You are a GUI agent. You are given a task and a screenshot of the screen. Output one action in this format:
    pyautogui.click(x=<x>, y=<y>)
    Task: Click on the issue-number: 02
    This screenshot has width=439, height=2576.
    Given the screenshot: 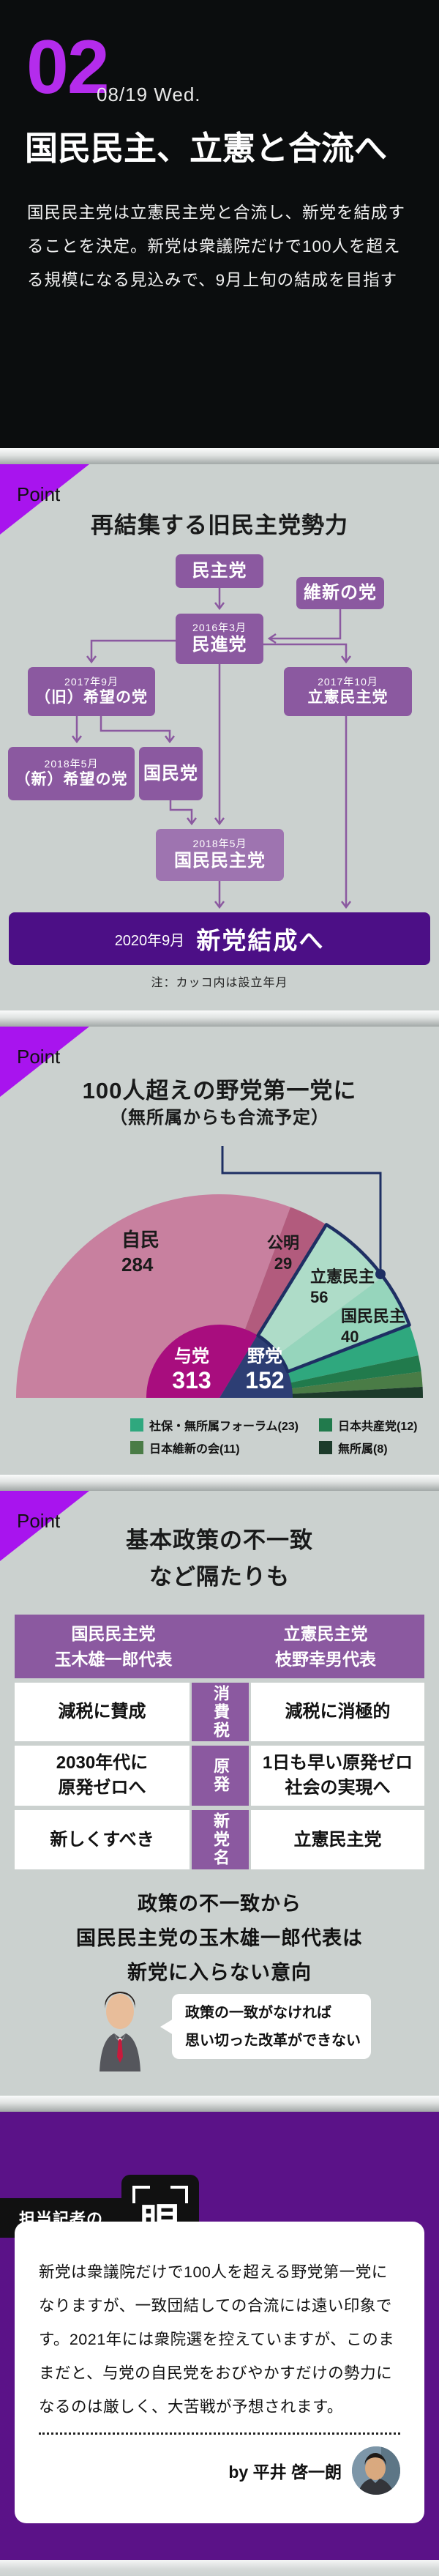 What is the action you would take?
    pyautogui.click(x=68, y=67)
    